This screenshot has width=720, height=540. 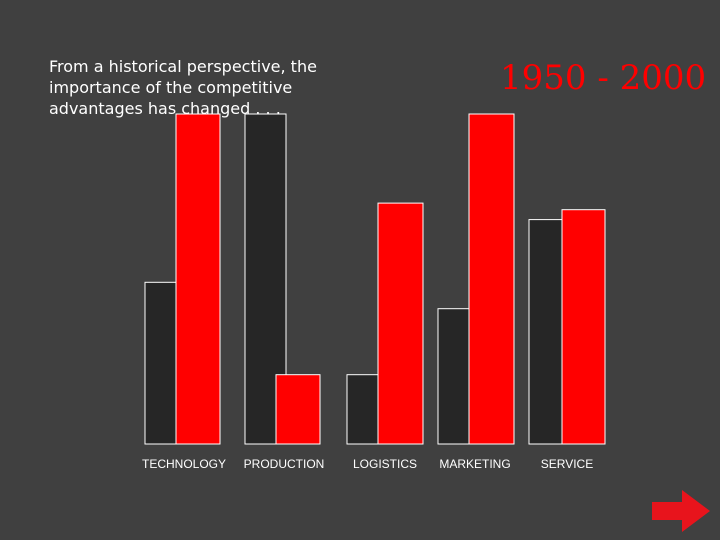 I want to click on intro-line: importance of the competitive, so click(x=171, y=87).